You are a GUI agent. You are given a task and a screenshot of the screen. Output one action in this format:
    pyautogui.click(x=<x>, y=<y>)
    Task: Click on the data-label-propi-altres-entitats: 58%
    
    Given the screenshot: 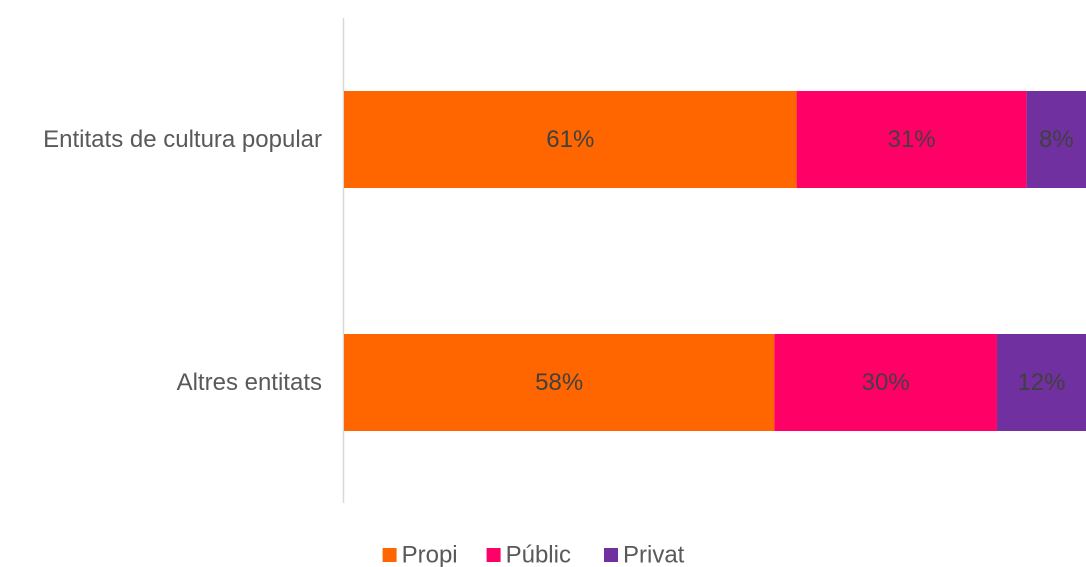 What is the action you would take?
    pyautogui.click(x=559, y=382)
    